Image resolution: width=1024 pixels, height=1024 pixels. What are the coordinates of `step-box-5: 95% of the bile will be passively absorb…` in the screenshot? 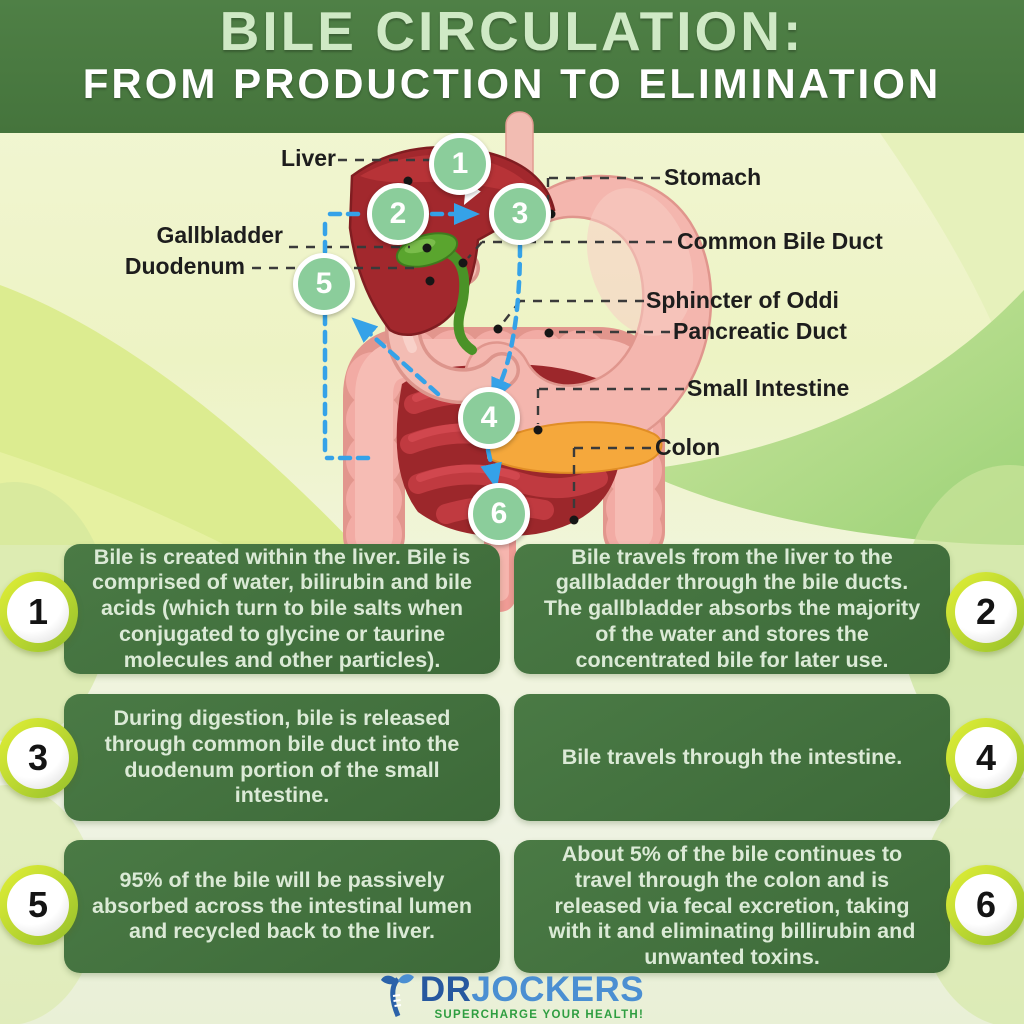 It's located at (282, 906).